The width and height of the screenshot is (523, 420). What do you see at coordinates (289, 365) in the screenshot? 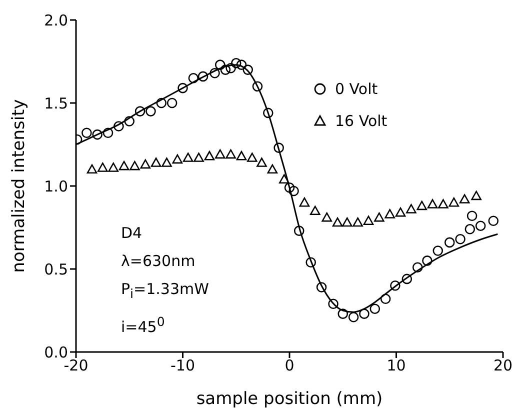
I see `x-tick-label: 0` at bounding box center [289, 365].